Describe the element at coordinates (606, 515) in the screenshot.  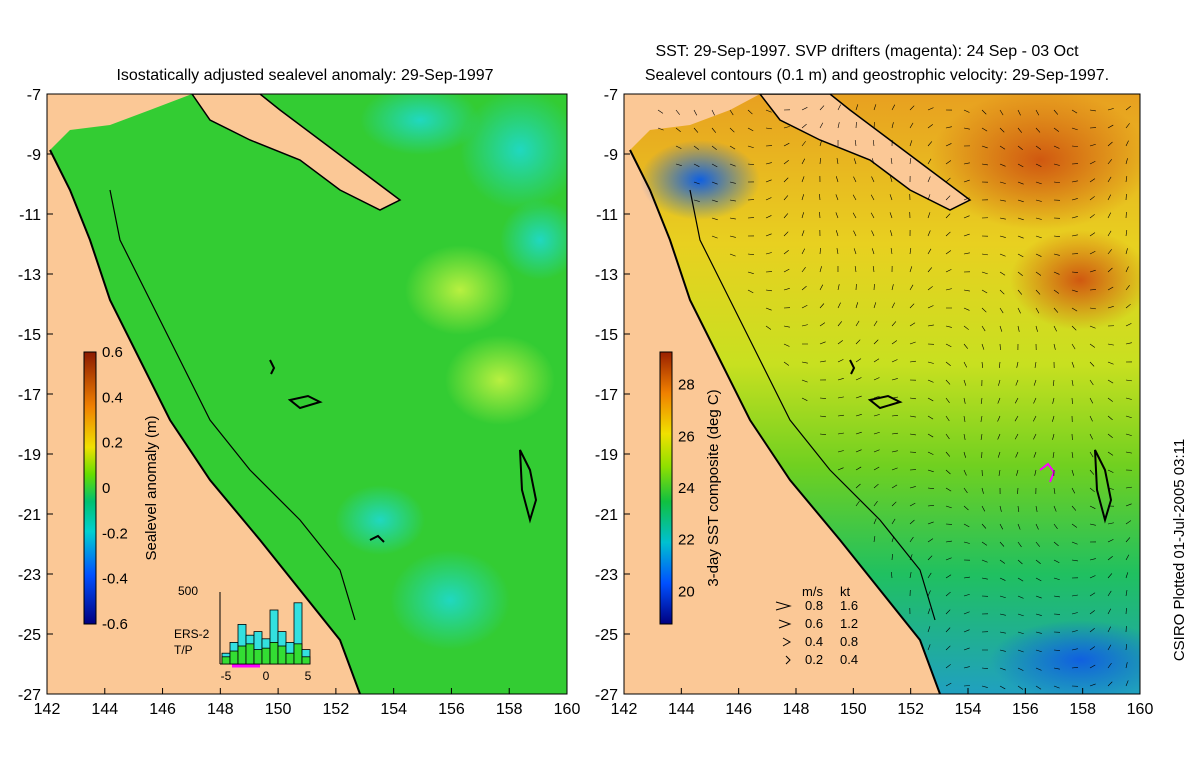
I see `y-tick-label: -21` at that location.